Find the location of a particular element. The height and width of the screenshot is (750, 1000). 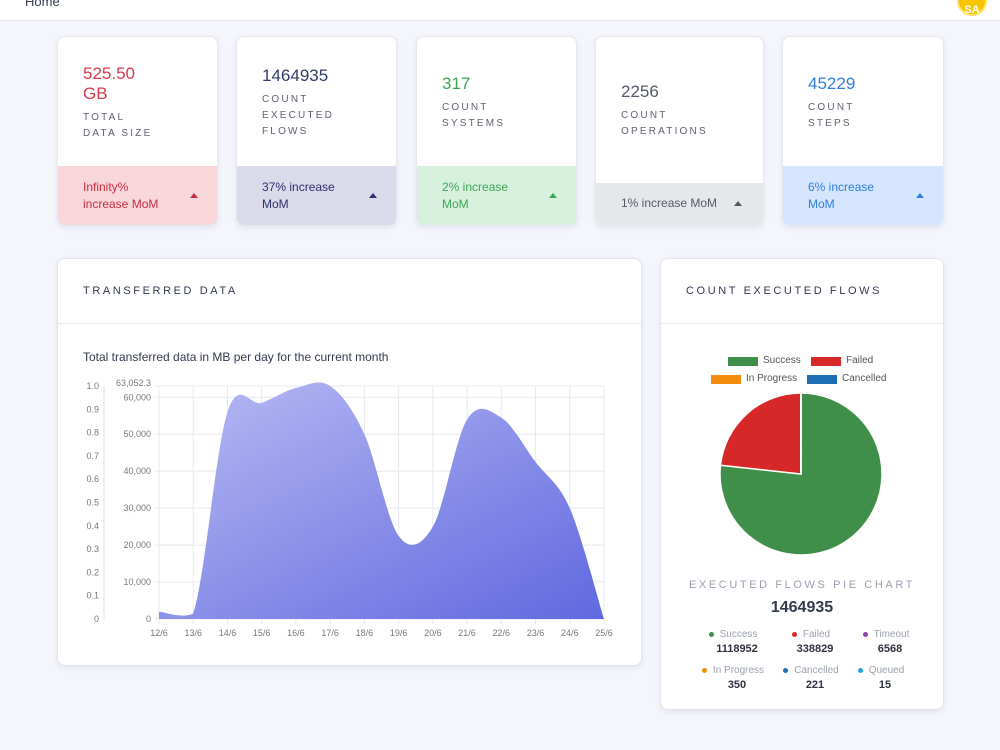

card-label: COUNT SYSTEMS is located at coordinates (474, 115).